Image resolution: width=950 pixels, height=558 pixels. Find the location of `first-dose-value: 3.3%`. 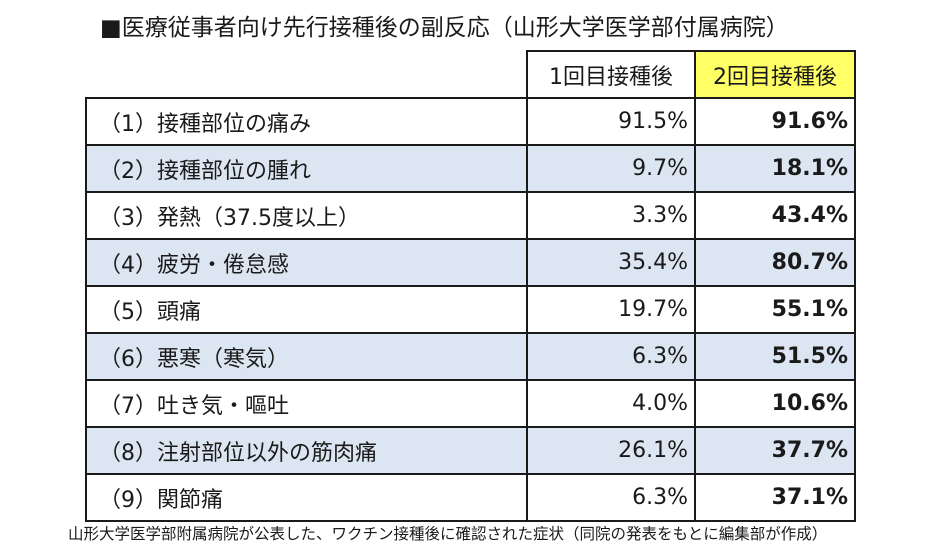

first-dose-value: 3.3% is located at coordinates (611, 215).